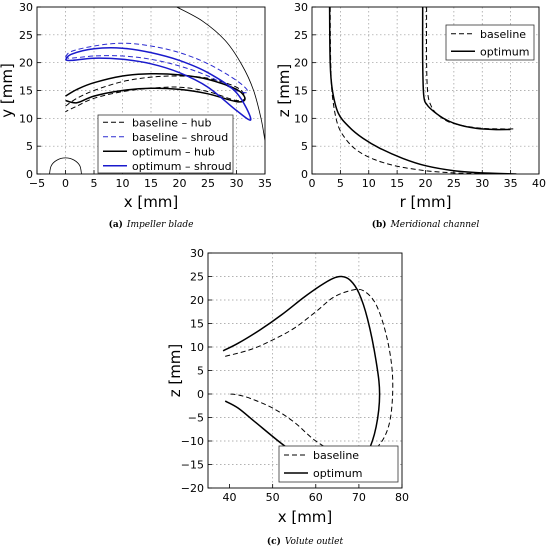 The width and height of the screenshot is (546, 550). I want to click on series-line-baseline-shroud, so click(157, 68).